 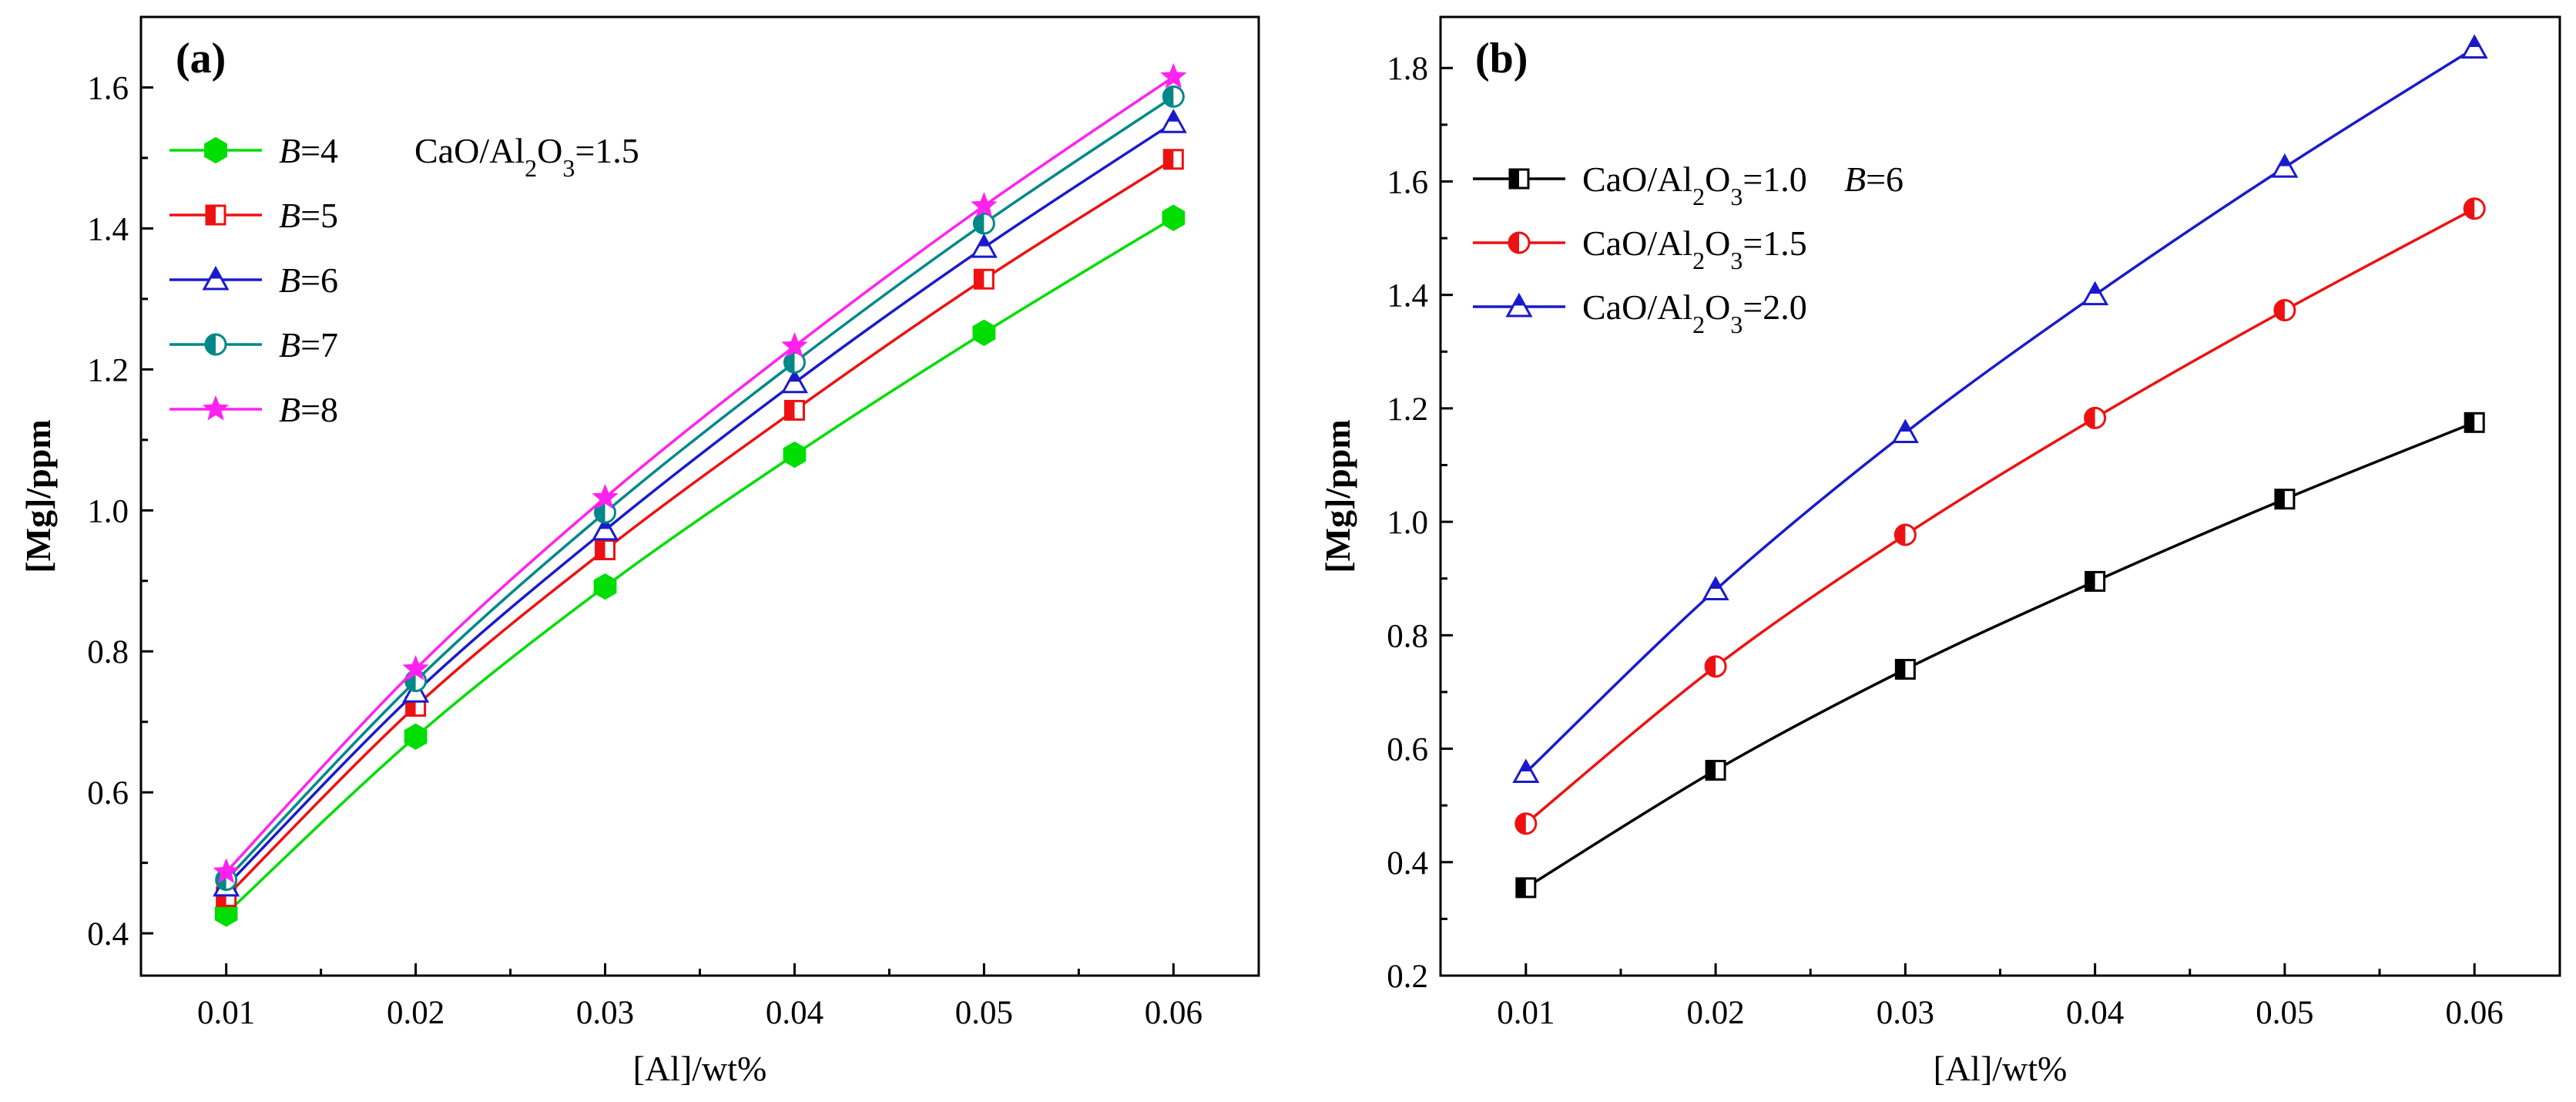 What do you see at coordinates (1407, 977) in the screenshot?
I see `y-tick-label: 0.2` at bounding box center [1407, 977].